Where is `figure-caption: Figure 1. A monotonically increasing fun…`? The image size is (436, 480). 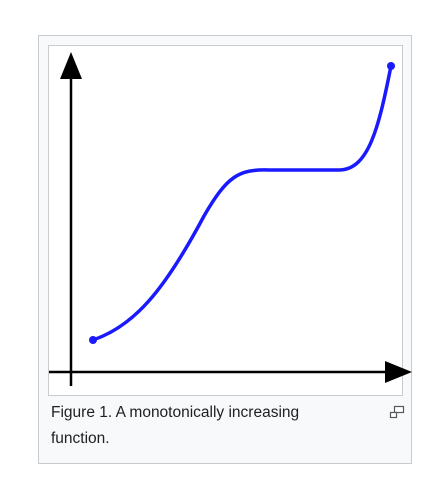 figure-caption: Figure 1. A monotonically increasing fun… is located at coordinates (175, 425).